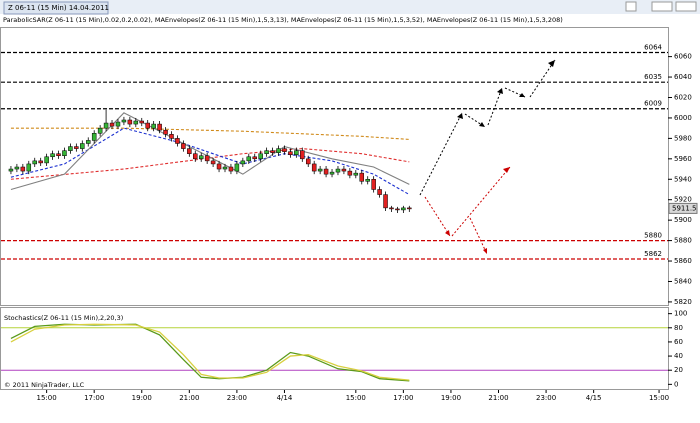  Describe the element at coordinates (683, 138) in the screenshot. I see `y-tick-label: 5980` at that location.